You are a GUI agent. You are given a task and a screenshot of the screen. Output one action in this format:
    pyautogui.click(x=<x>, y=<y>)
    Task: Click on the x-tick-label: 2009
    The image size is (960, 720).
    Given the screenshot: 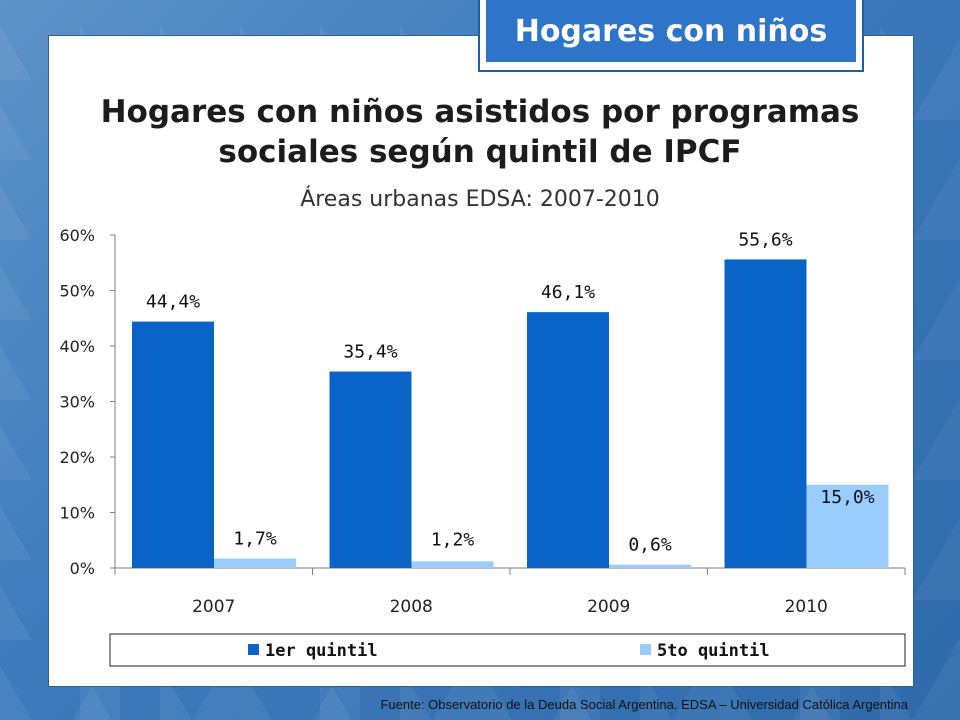 What is the action you would take?
    pyautogui.click(x=608, y=607)
    